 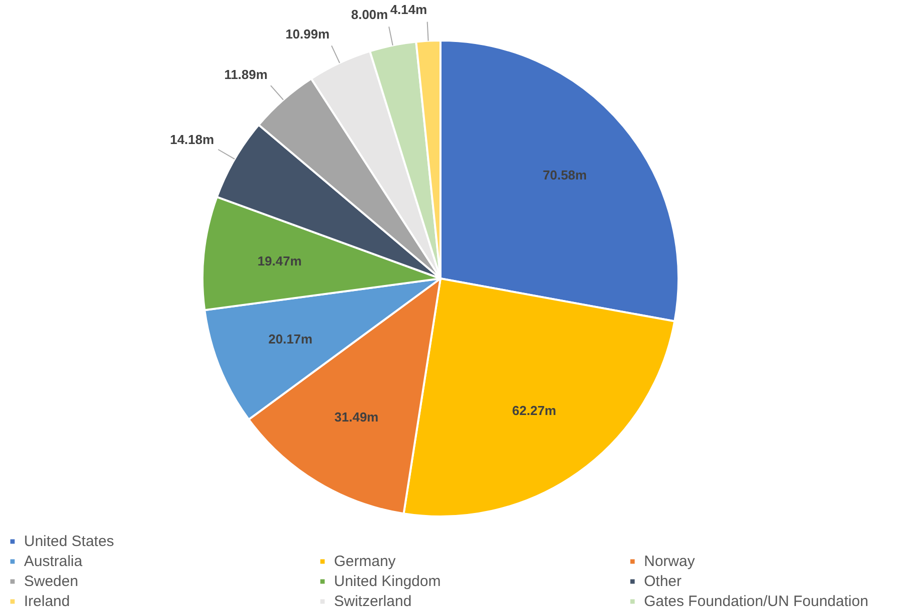 What do you see at coordinates (669, 561) in the screenshot?
I see `legend-label: Norway` at bounding box center [669, 561].